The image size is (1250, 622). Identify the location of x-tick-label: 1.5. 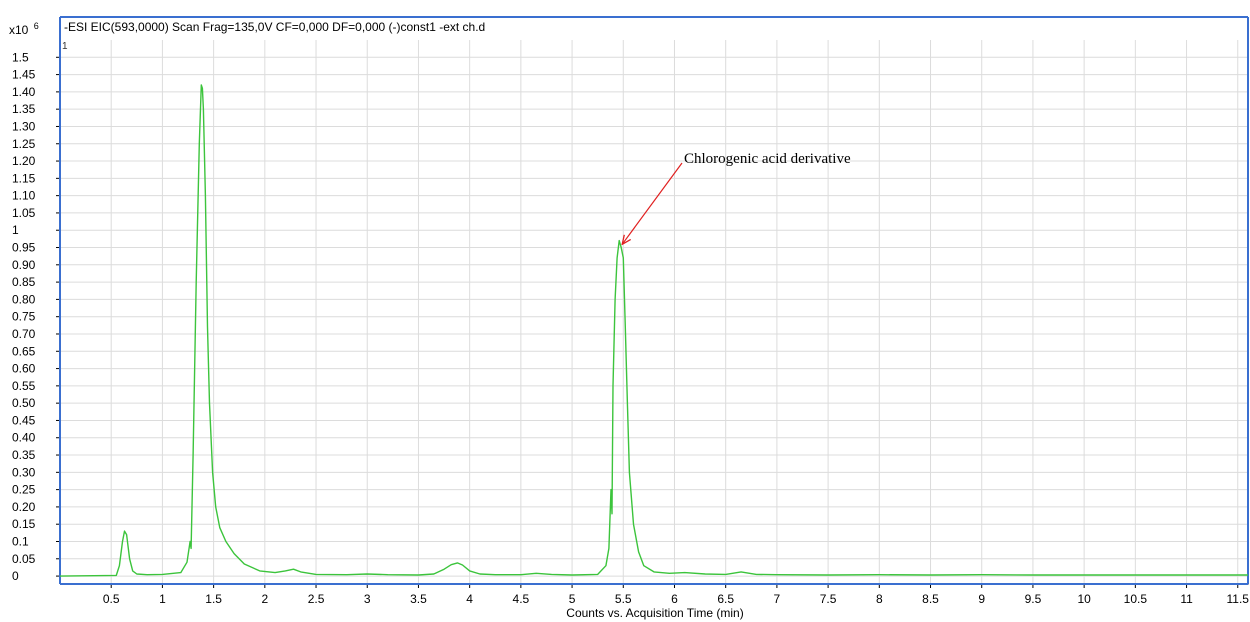
(213, 599).